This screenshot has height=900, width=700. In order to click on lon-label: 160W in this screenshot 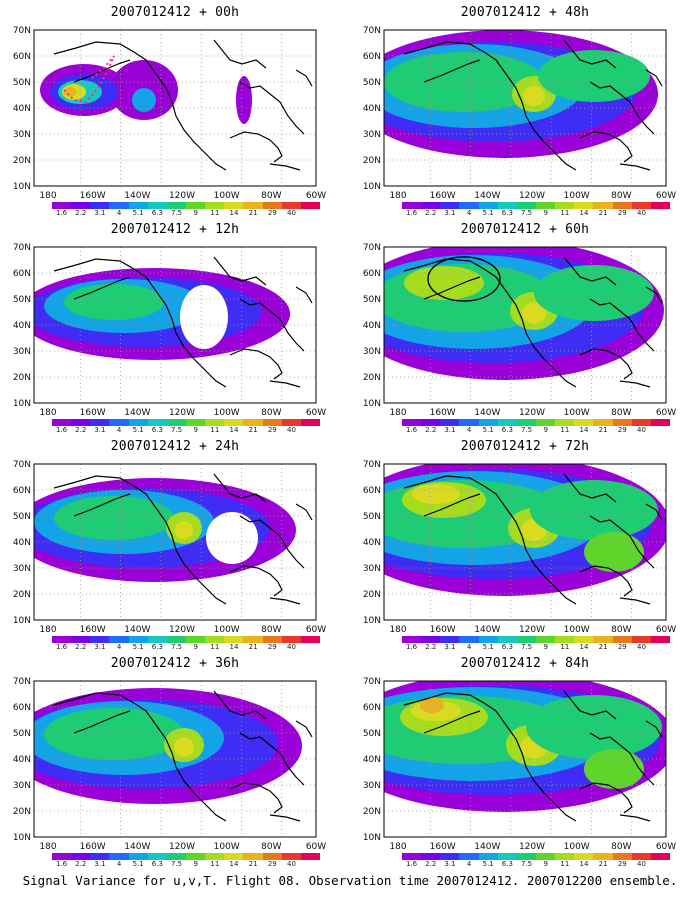, I will do `click(443, 630)`.